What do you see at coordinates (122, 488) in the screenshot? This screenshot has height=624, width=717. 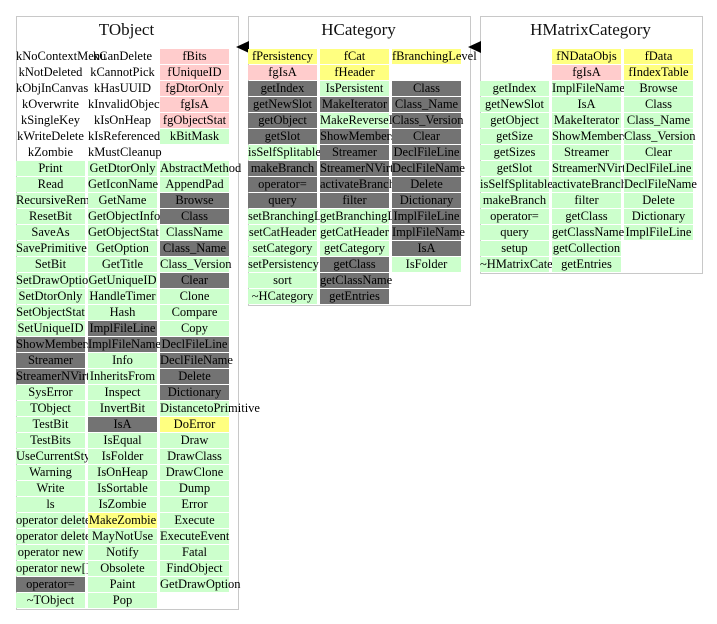 I see `member-cell: IsSortable` at bounding box center [122, 488].